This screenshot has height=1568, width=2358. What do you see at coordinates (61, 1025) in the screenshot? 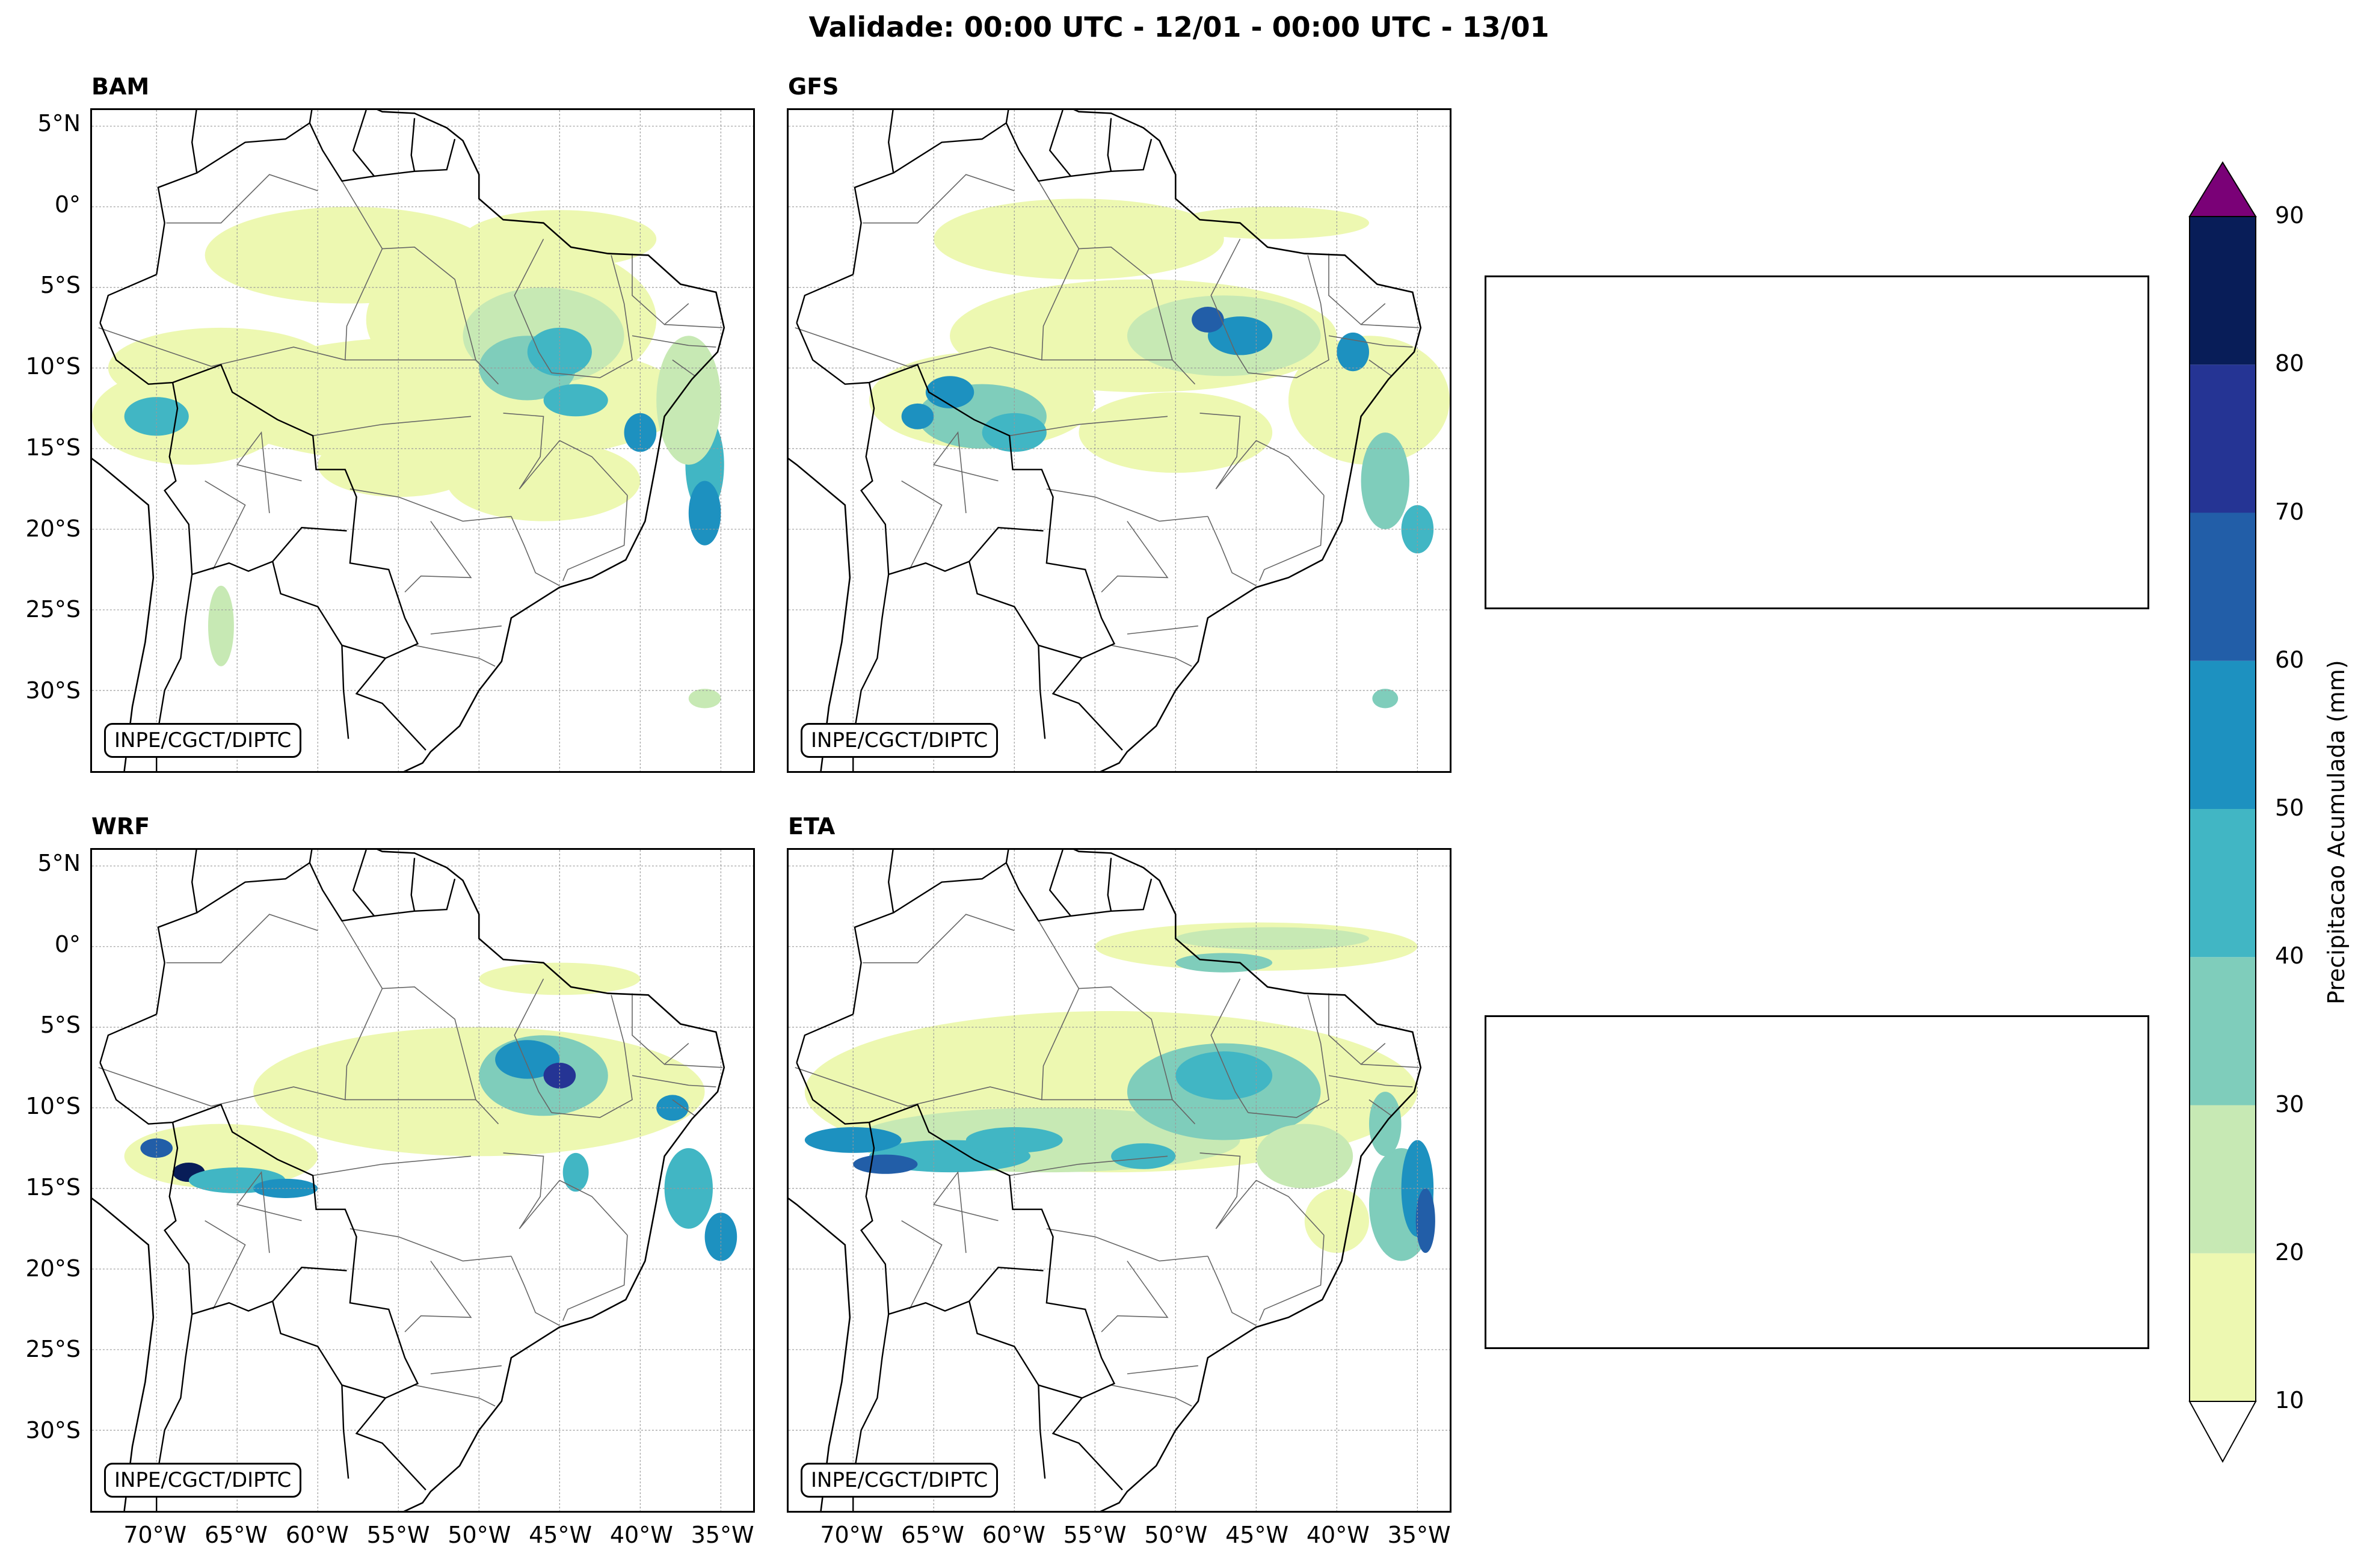
I see `lat-tick-label: 5°S` at bounding box center [61, 1025].